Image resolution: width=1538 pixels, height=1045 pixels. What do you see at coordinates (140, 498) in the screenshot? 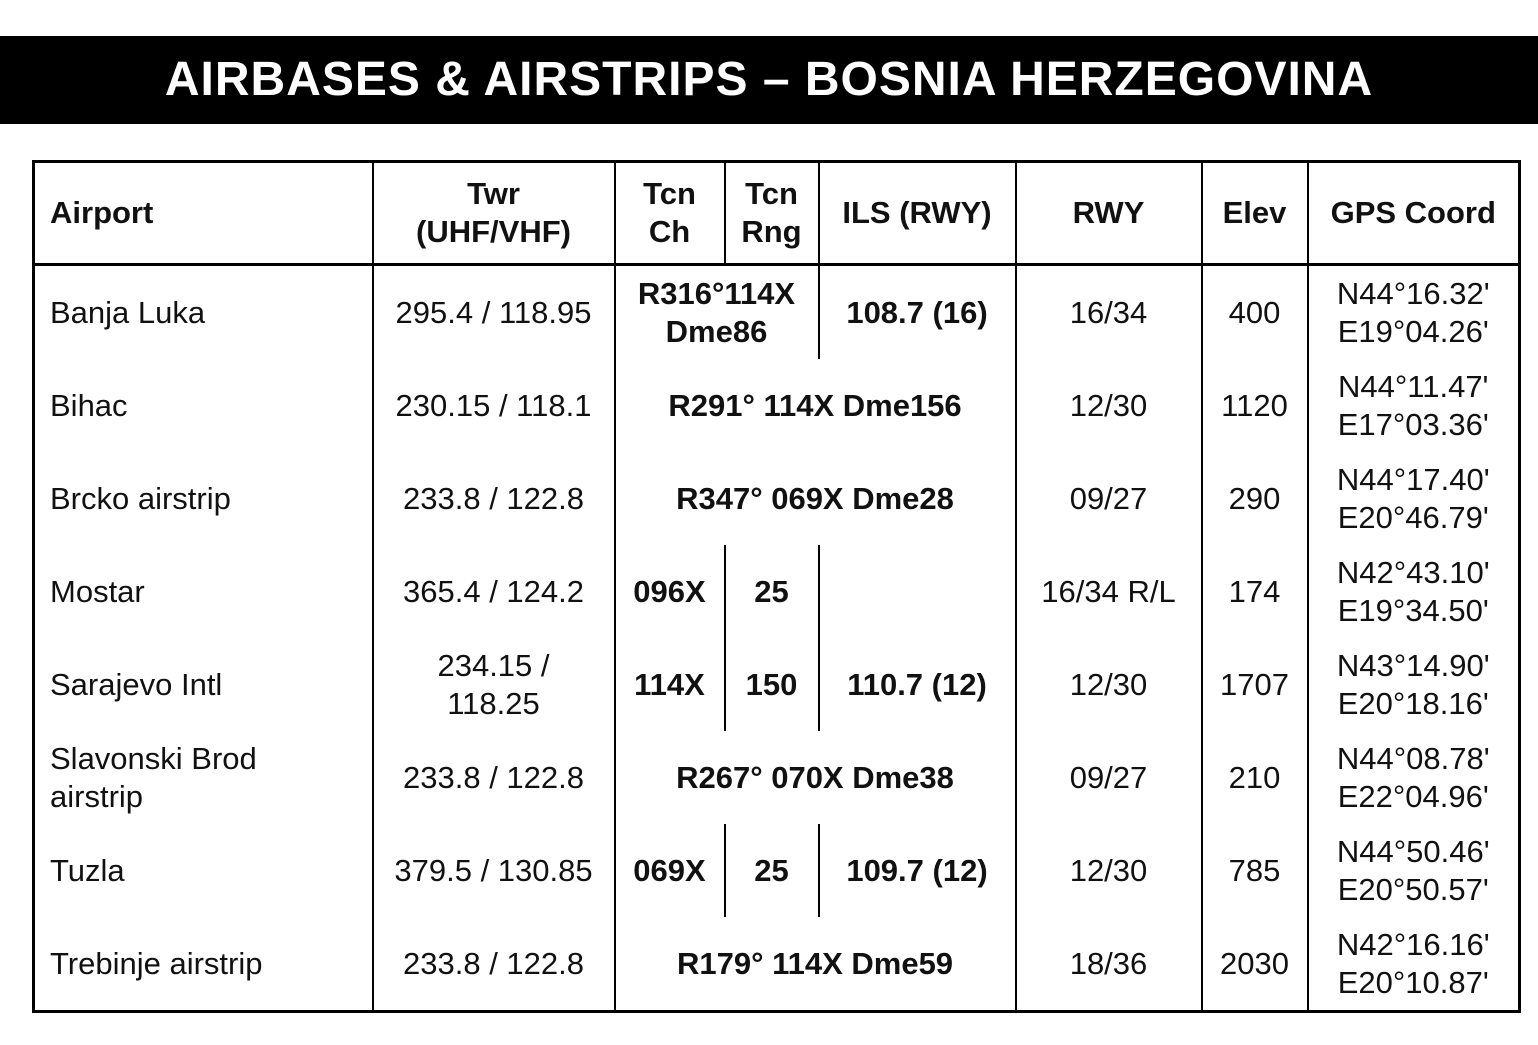
I see `airport-name: Brcko airstrip` at bounding box center [140, 498].